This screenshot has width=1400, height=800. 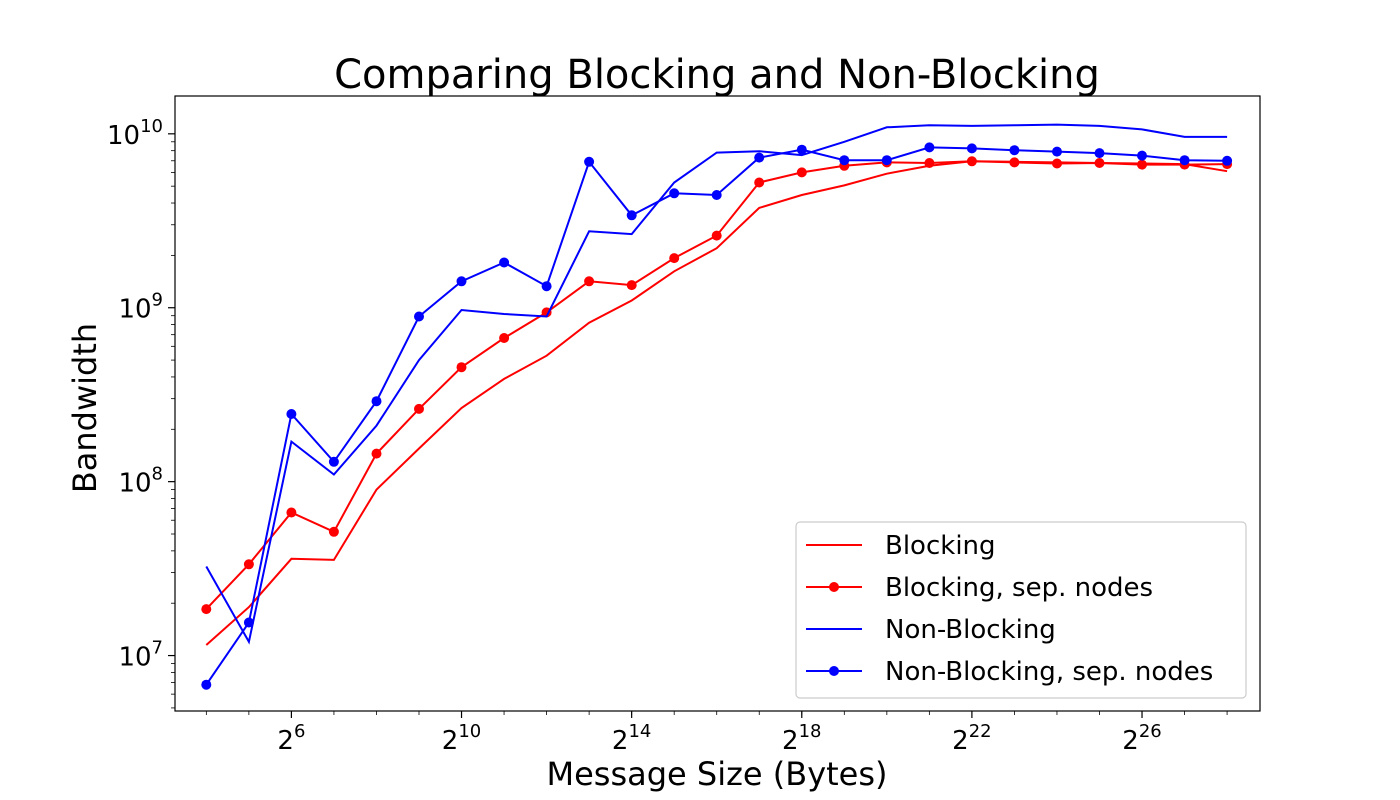 What do you see at coordinates (135, 133) in the screenshot?
I see `y-tick-label: 10¹⁰` at bounding box center [135, 133].